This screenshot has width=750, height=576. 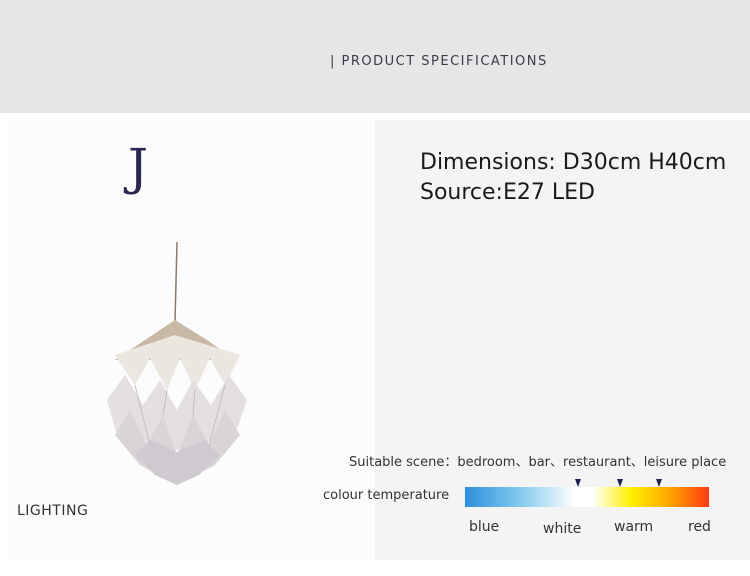 I want to click on scale-label-red: red, so click(x=699, y=527).